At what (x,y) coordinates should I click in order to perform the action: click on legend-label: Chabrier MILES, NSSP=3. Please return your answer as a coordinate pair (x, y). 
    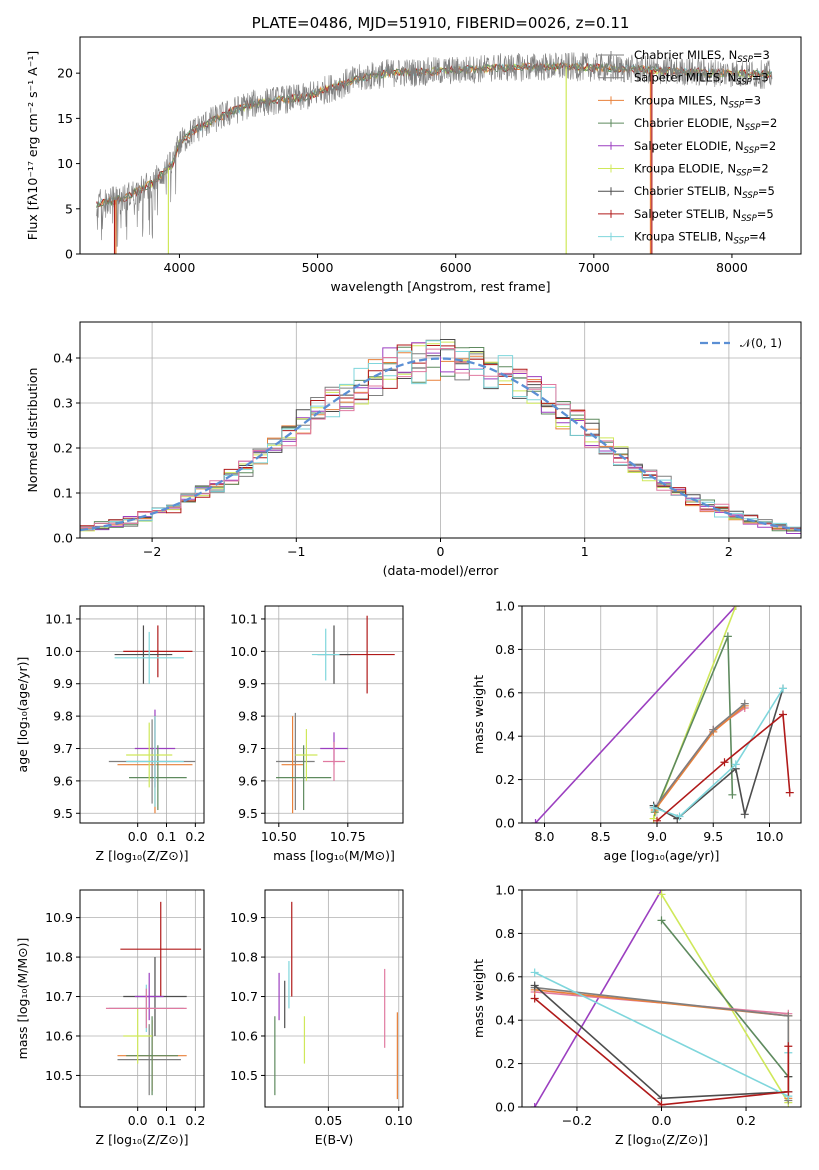
    Looking at the image, I should click on (702, 56).